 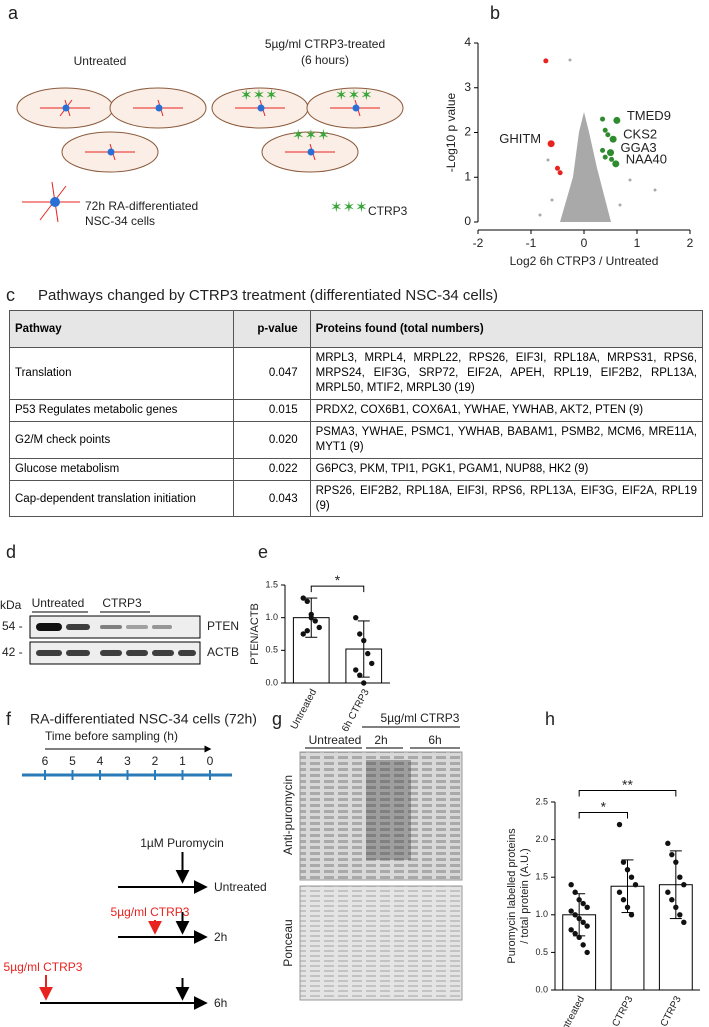 I want to click on label: kDa, so click(x=11, y=605).